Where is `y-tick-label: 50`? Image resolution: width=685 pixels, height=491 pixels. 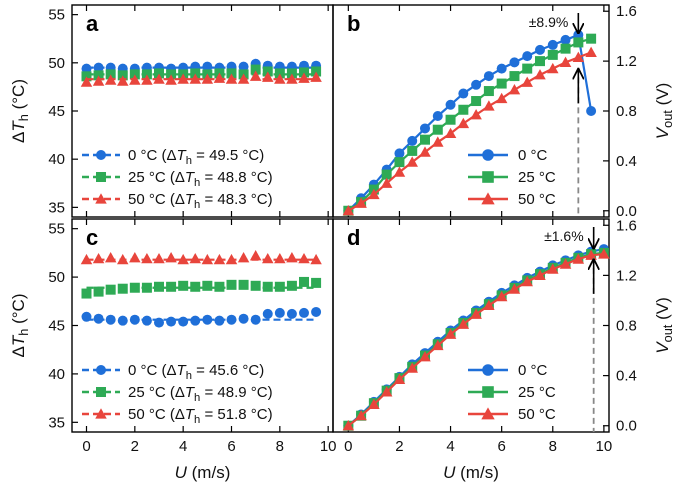 y-tick-label: 50 is located at coordinates (56, 277).